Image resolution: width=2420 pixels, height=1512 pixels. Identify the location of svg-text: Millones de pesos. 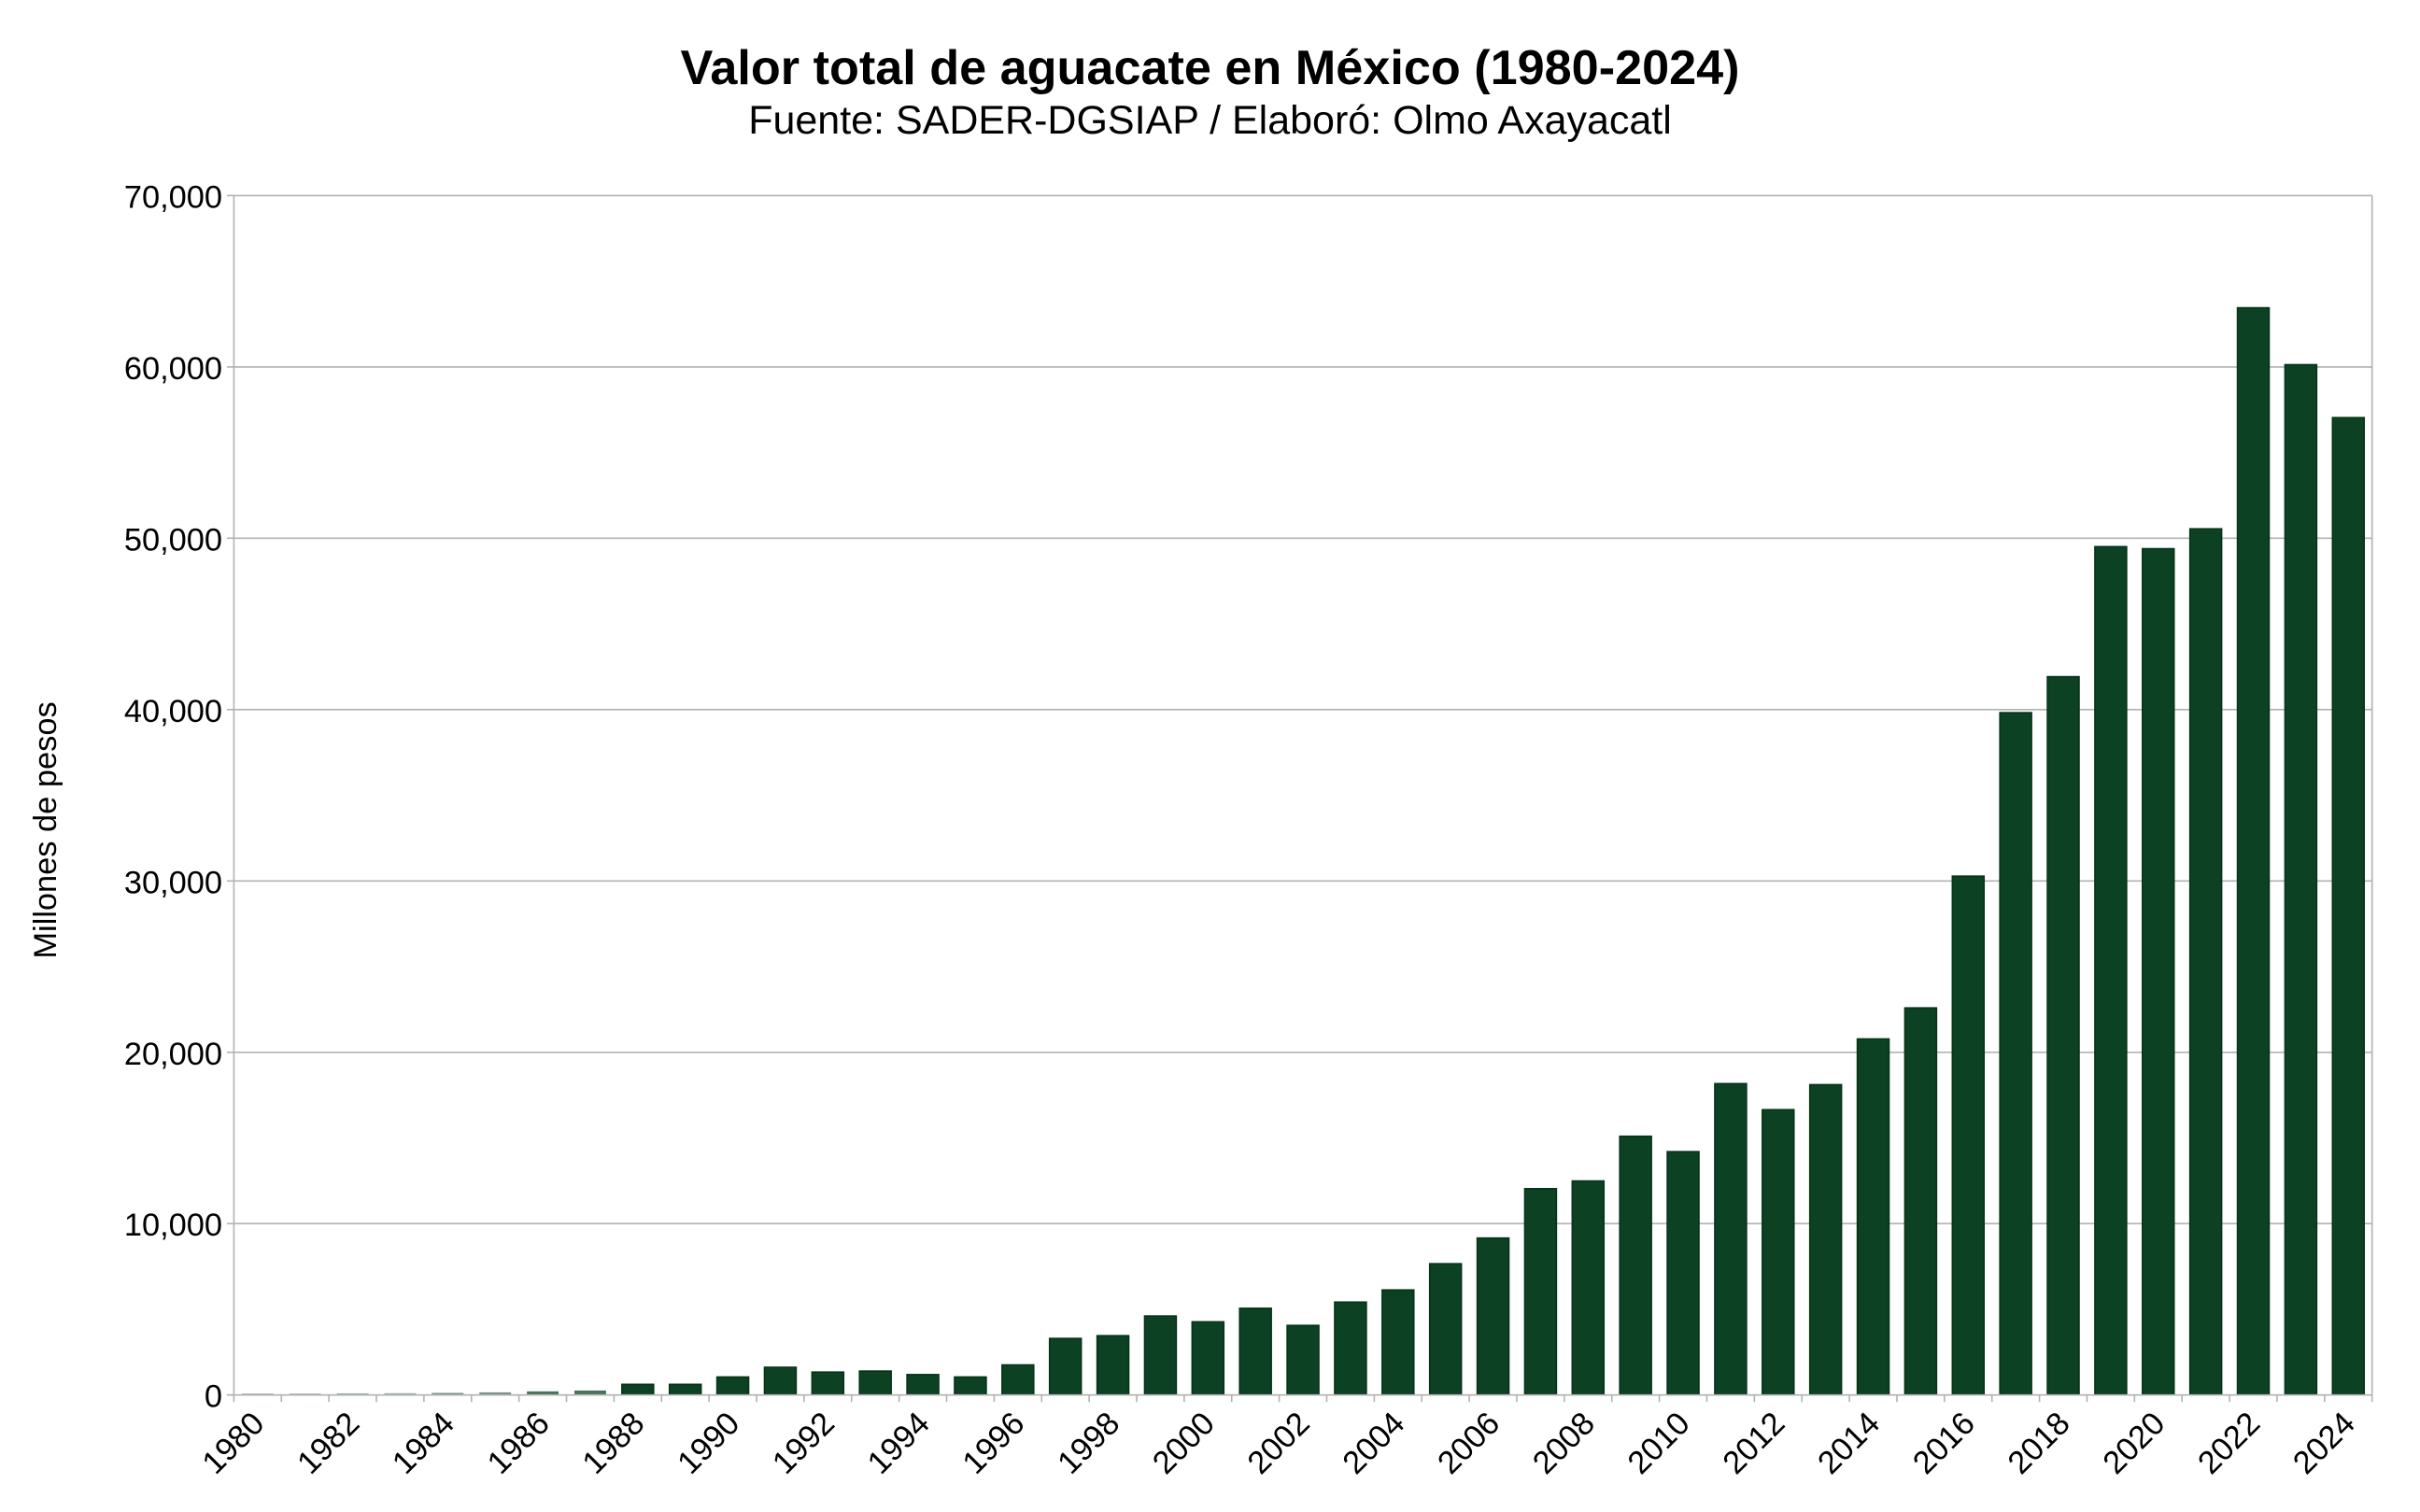
(46, 829).